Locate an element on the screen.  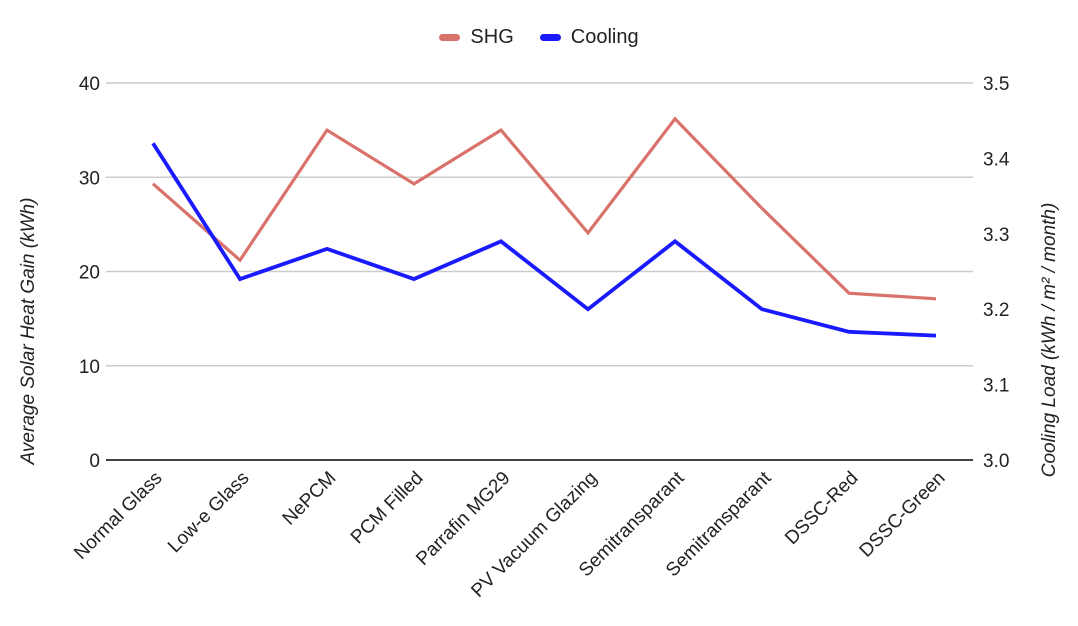
y-axis-left-tick-labels: 0 10 20 30 40 is located at coordinates (89, 273).